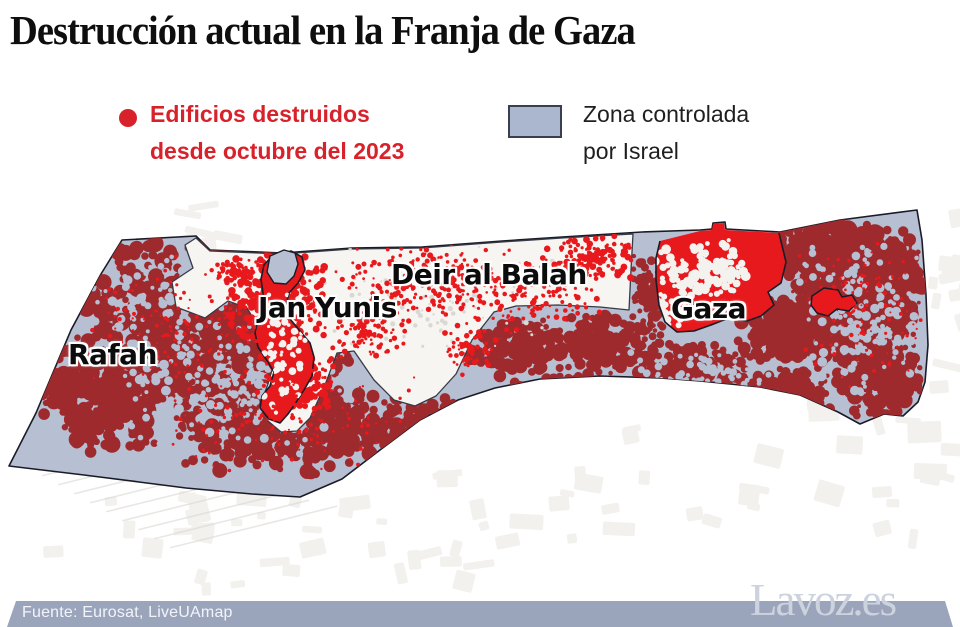 This screenshot has height=627, width=960. What do you see at coordinates (834, 302) in the screenshot?
I see `east-red-blob` at bounding box center [834, 302].